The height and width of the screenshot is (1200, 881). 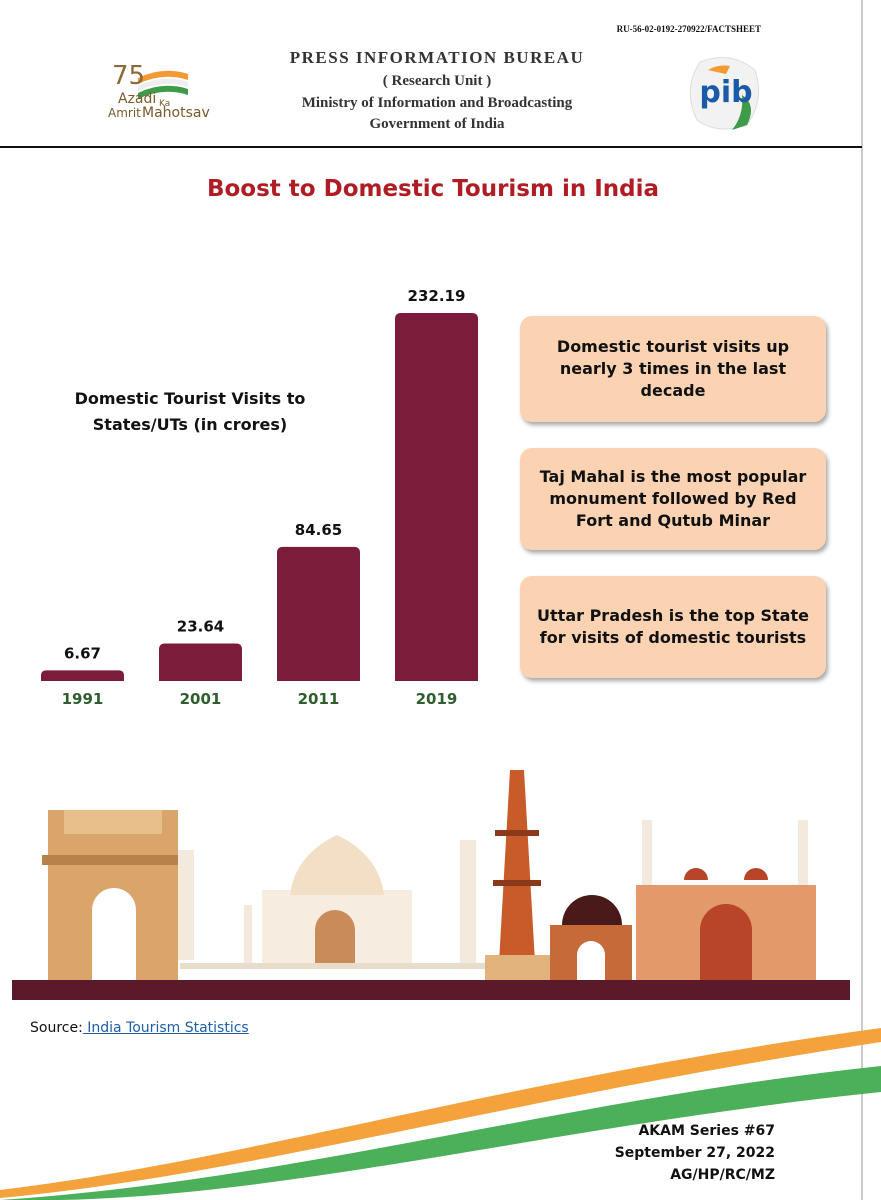 What do you see at coordinates (176, 113) in the screenshot?
I see `logo-text: Mahotsav` at bounding box center [176, 113].